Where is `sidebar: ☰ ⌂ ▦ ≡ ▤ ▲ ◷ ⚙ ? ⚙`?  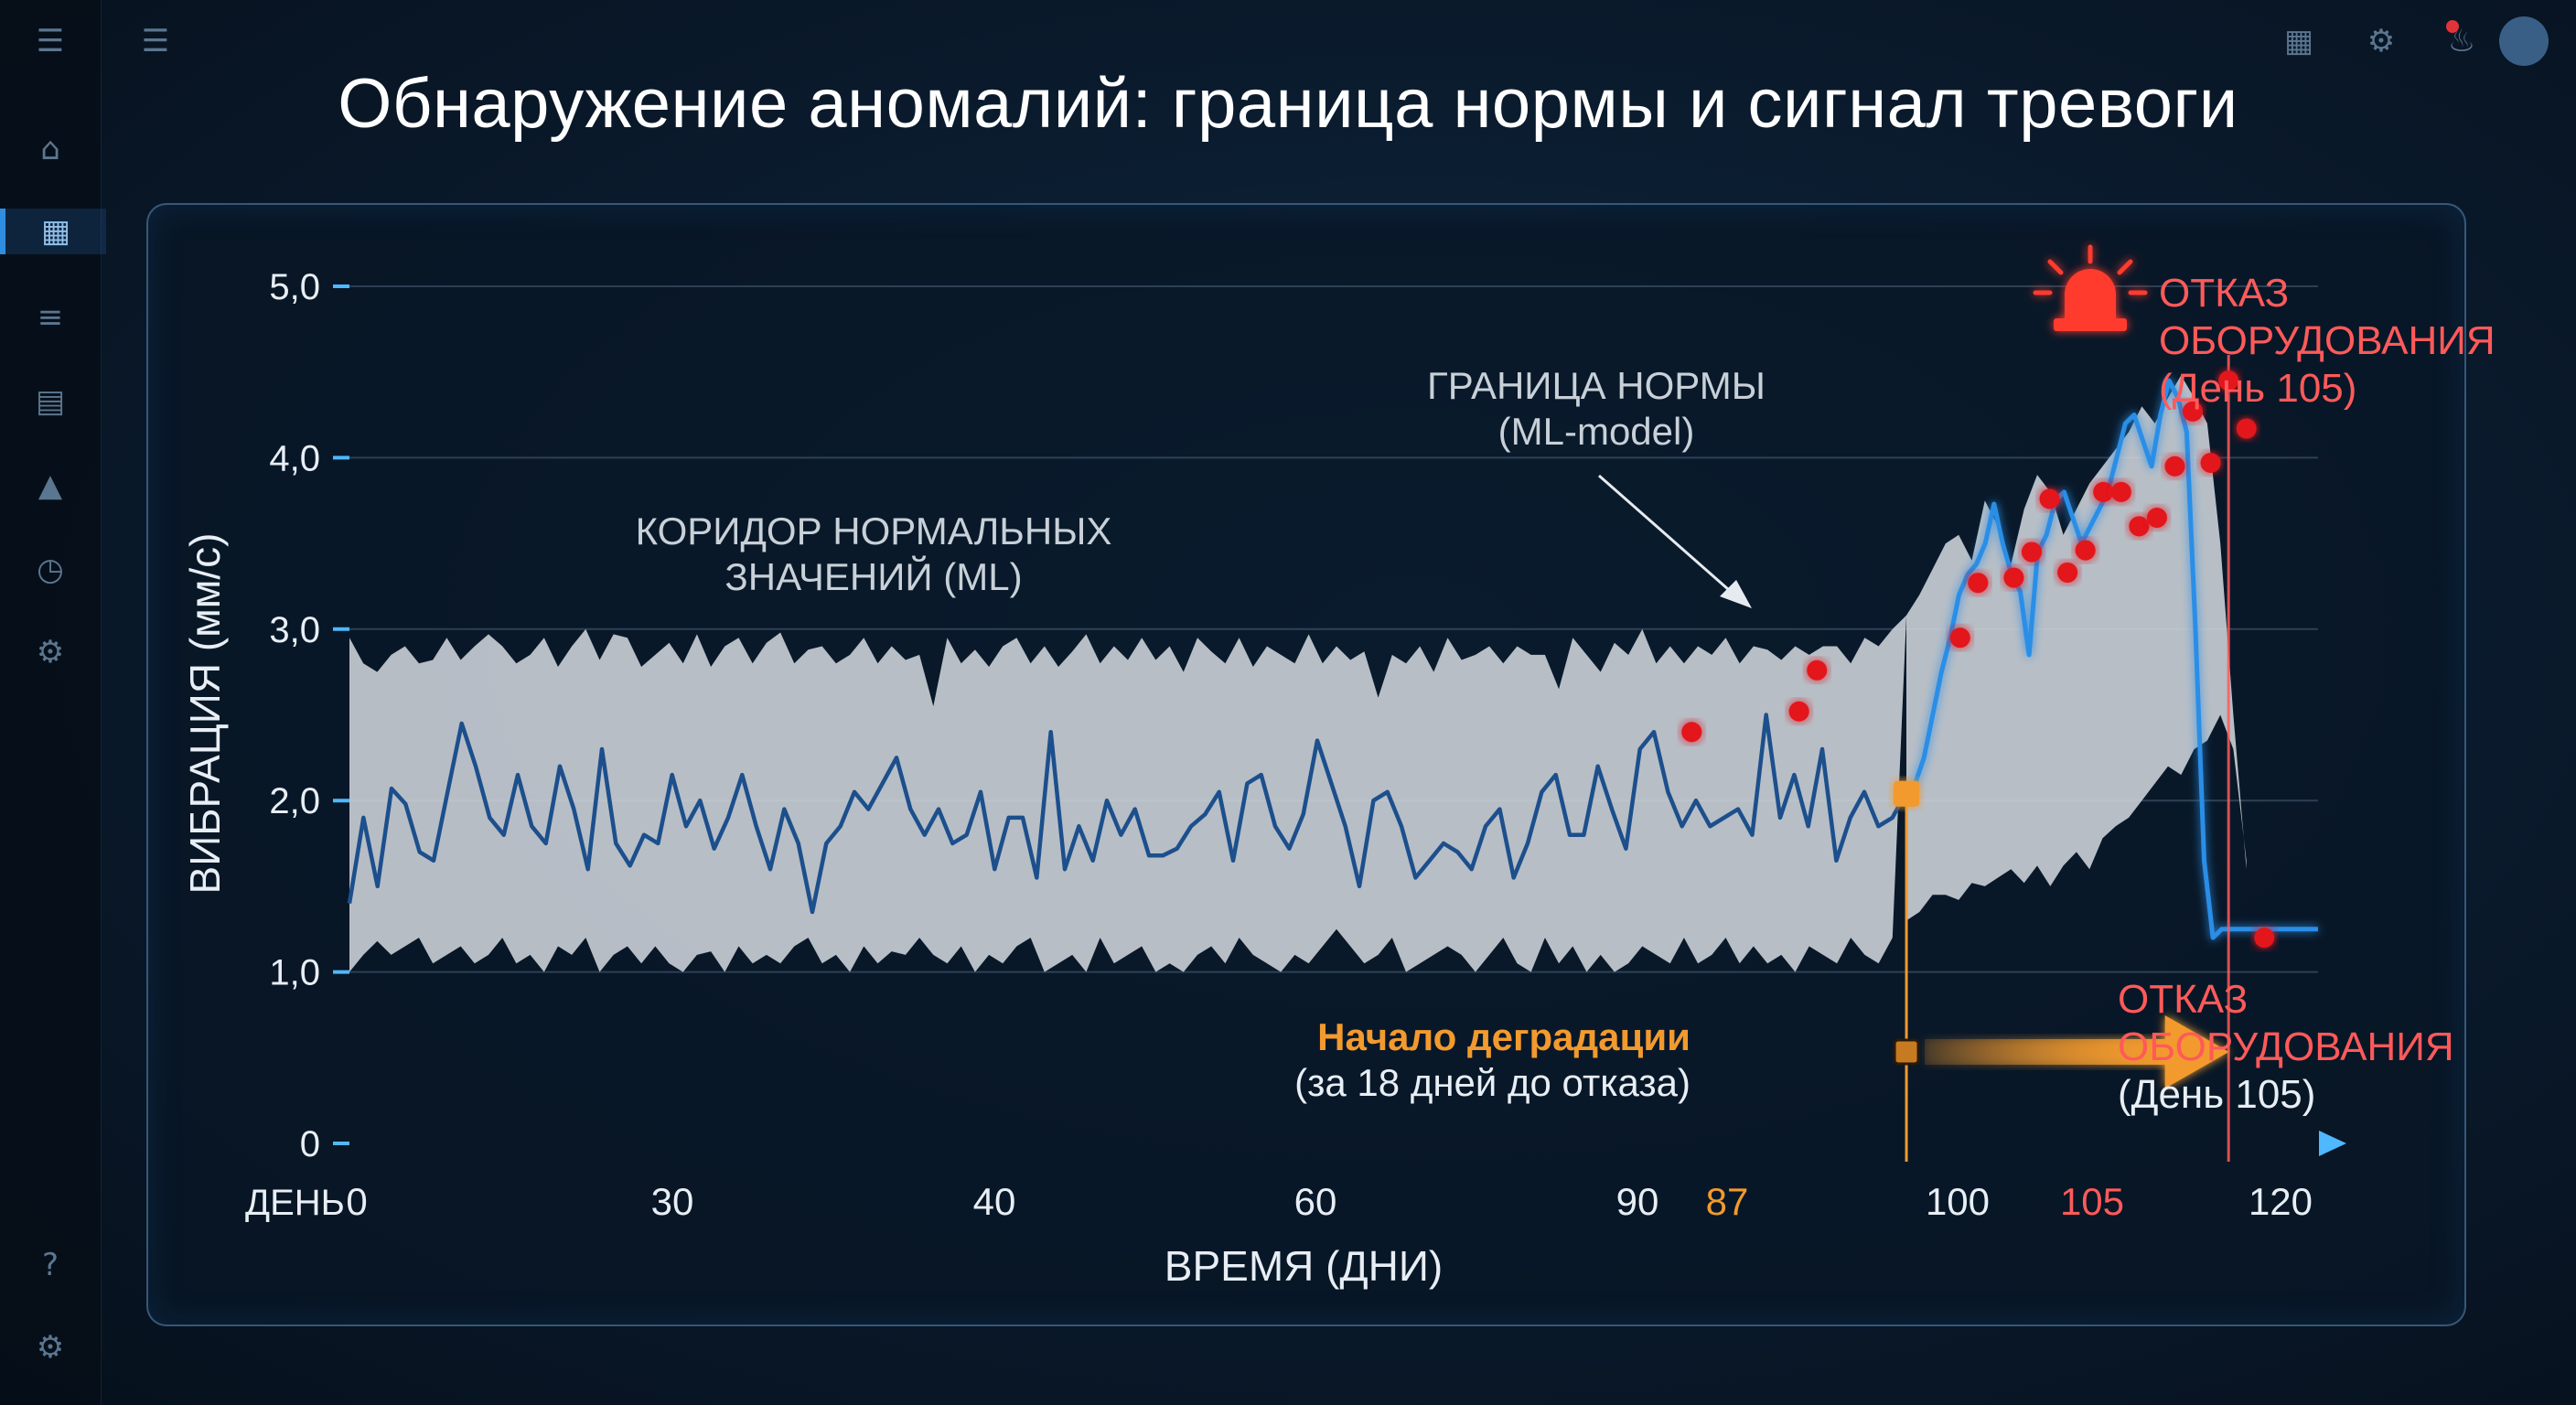 sidebar: ☰ ⌂ ▦ ≡ ▤ ▲ ◷ ⚙ ? ⚙ is located at coordinates (53, 702).